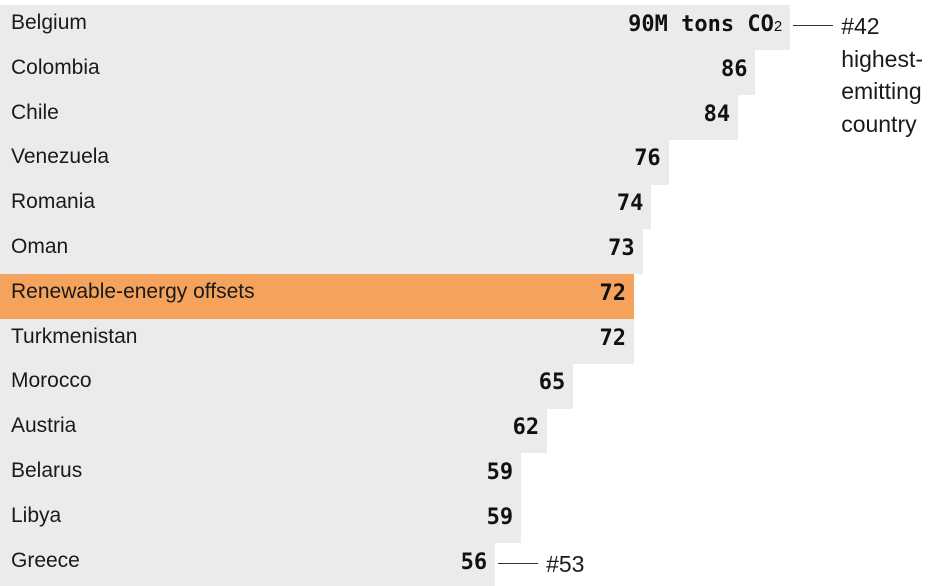  Describe the element at coordinates (261, 520) in the screenshot. I see `bar-libya` at that location.